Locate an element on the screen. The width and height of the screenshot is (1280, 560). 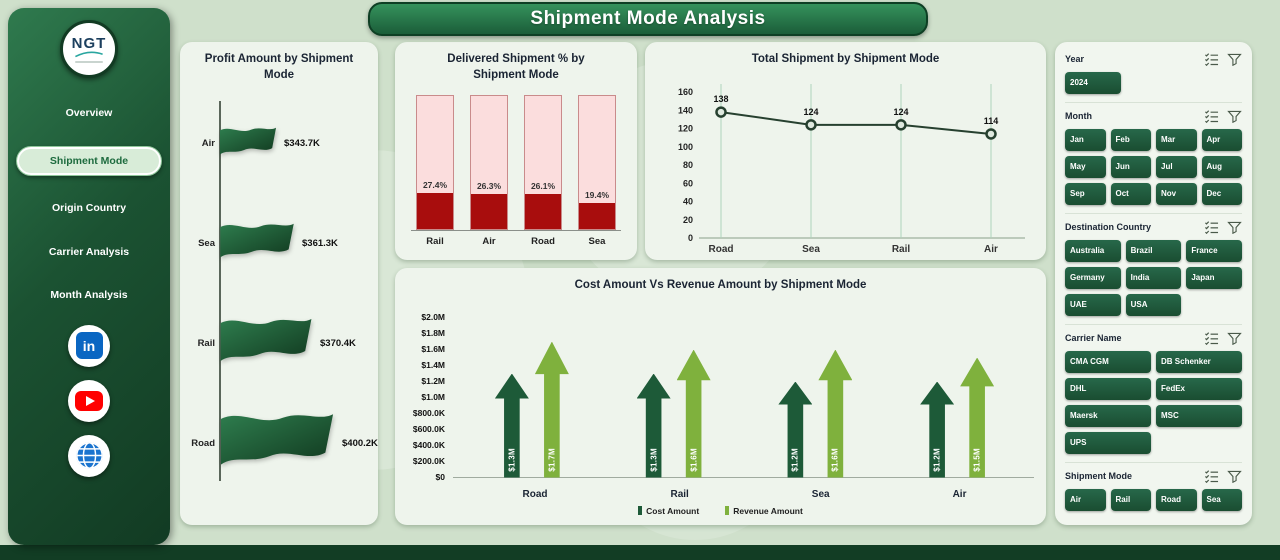
filter-option-usa: USA is located at coordinates (1153, 305).